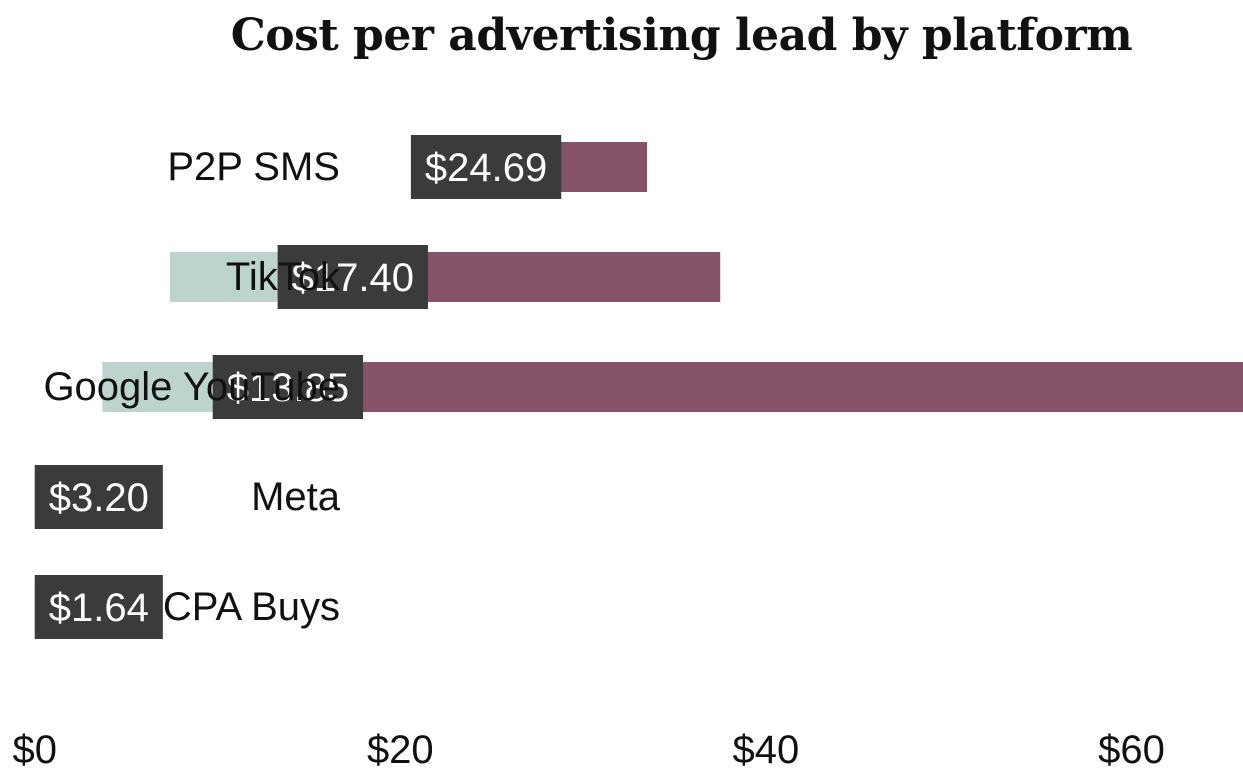 The height and width of the screenshot is (781, 1243). What do you see at coordinates (766, 750) in the screenshot?
I see `x-tick-label-40: $40` at bounding box center [766, 750].